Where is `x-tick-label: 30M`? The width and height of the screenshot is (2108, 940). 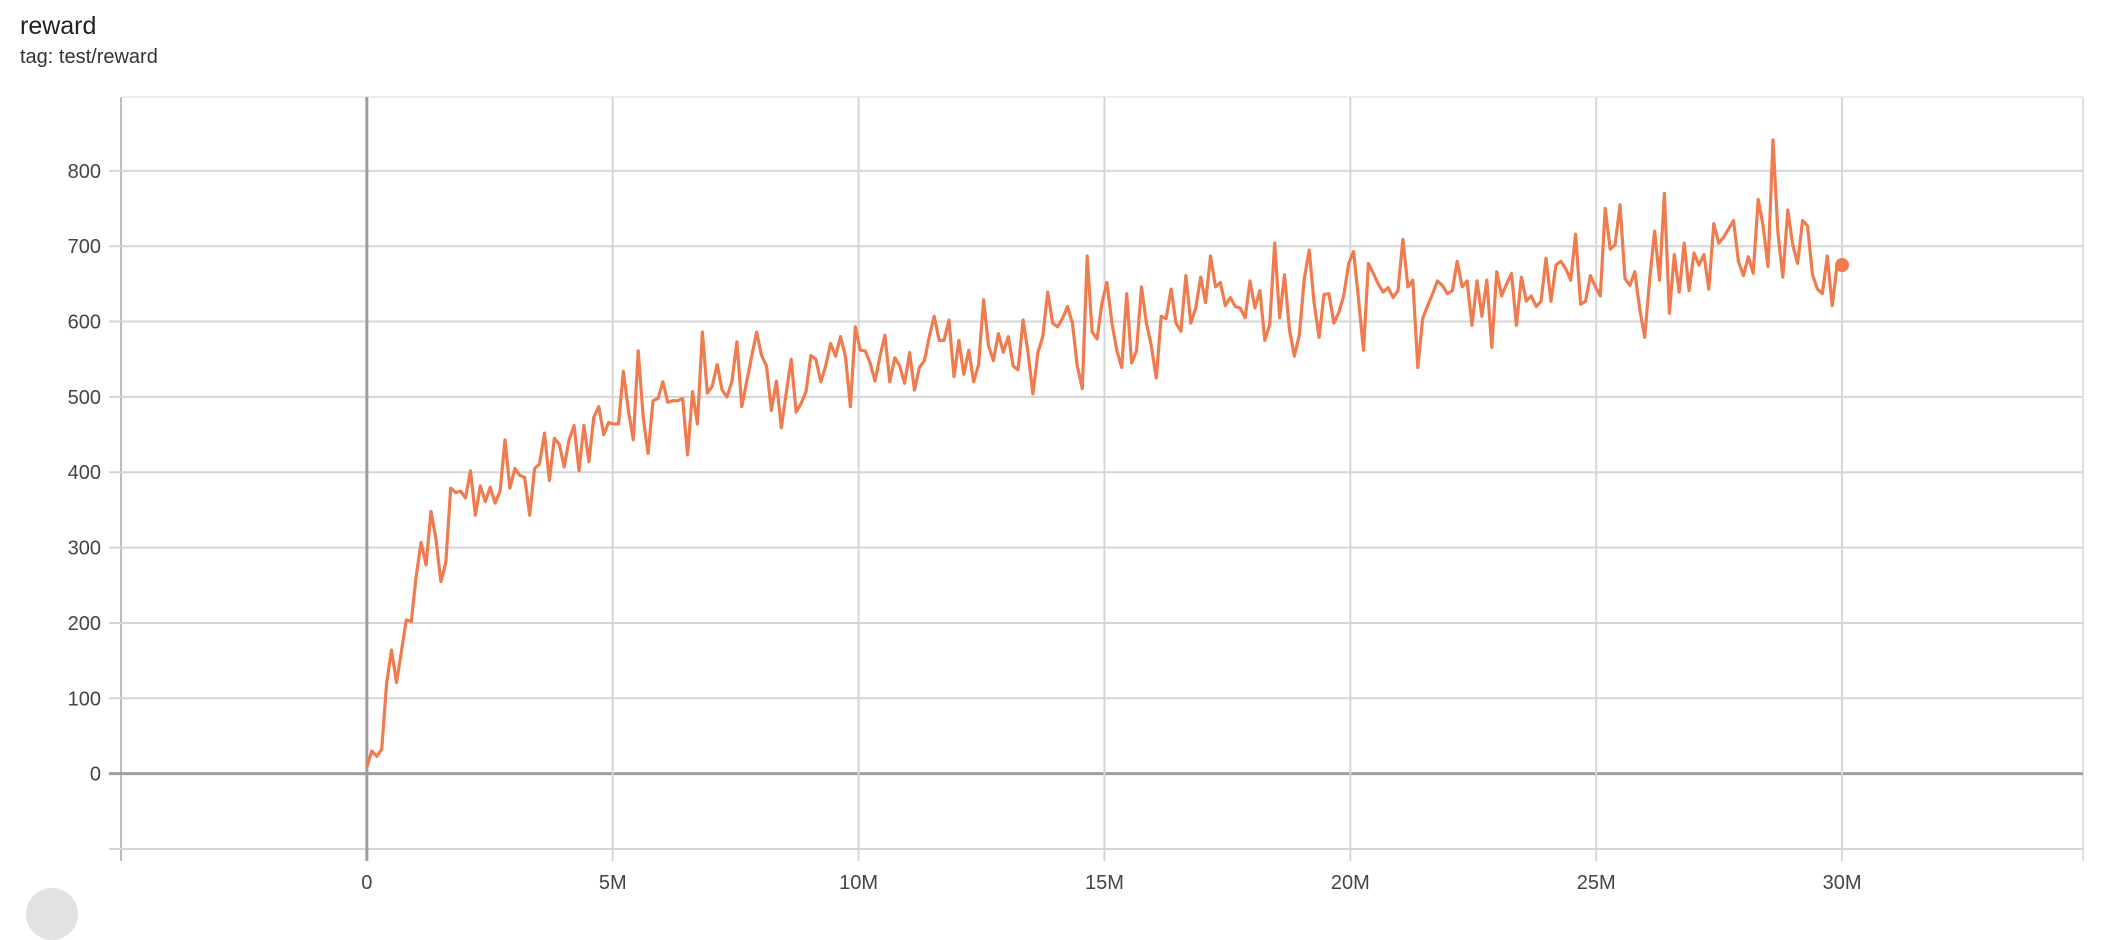
x-tick-label: 30M is located at coordinates (1842, 883).